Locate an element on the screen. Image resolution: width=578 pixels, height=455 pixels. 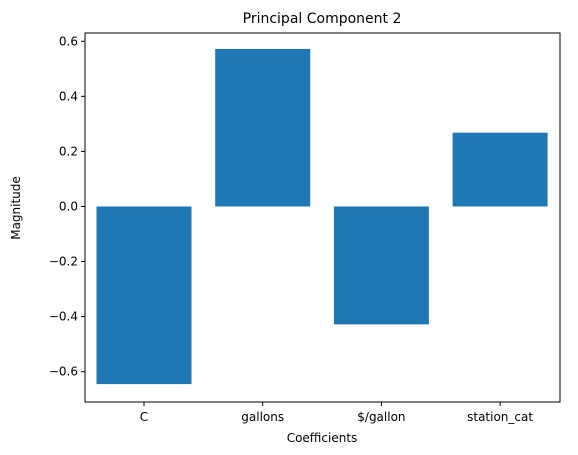
y-tick-label: 0.0 is located at coordinates (68, 206).